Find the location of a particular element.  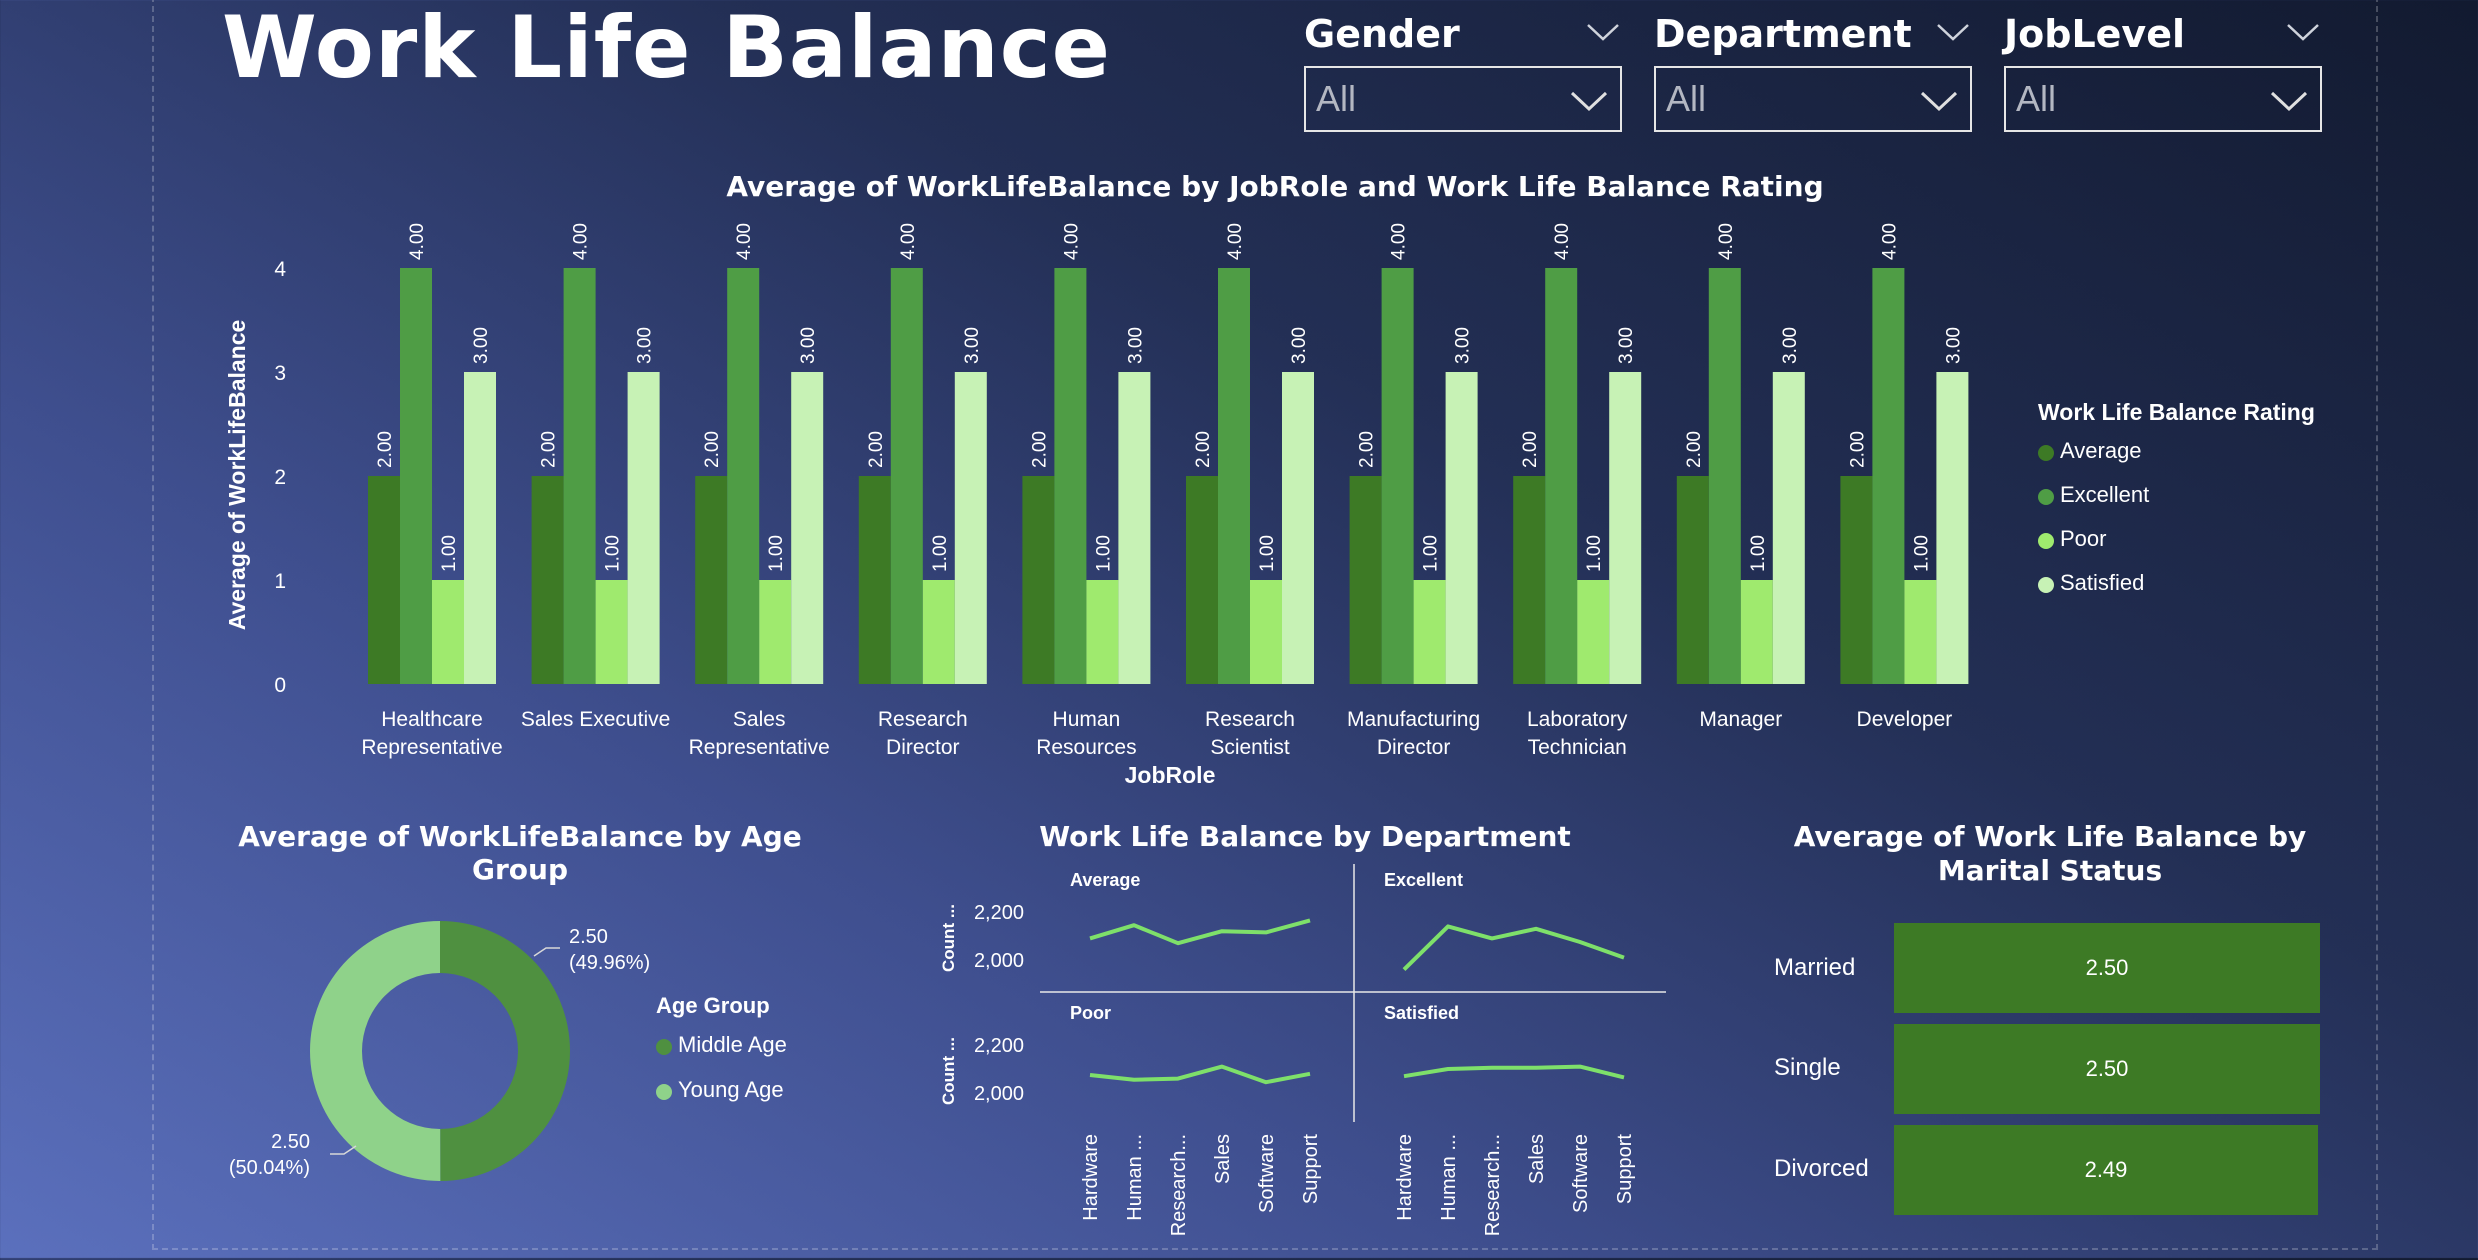

legend-item-average: Average is located at coordinates (2089, 451).